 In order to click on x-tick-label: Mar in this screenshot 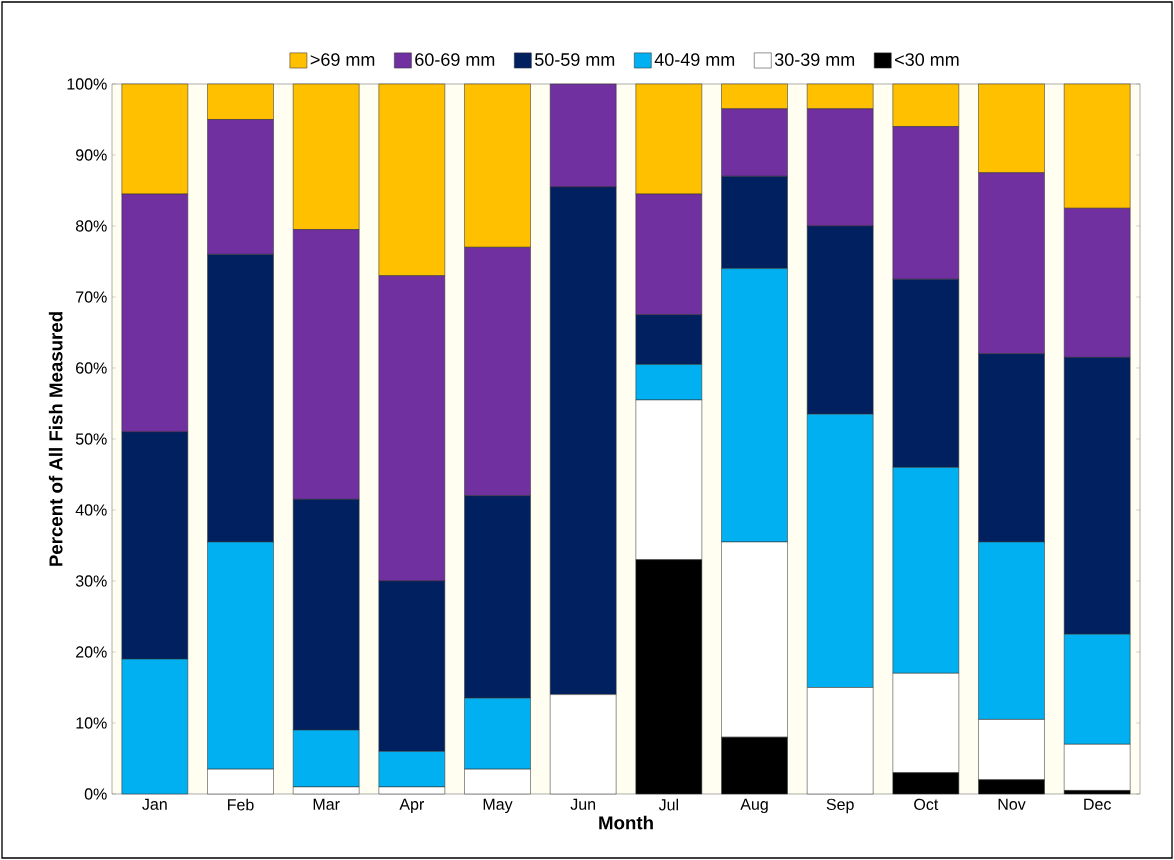, I will do `click(326, 804)`.